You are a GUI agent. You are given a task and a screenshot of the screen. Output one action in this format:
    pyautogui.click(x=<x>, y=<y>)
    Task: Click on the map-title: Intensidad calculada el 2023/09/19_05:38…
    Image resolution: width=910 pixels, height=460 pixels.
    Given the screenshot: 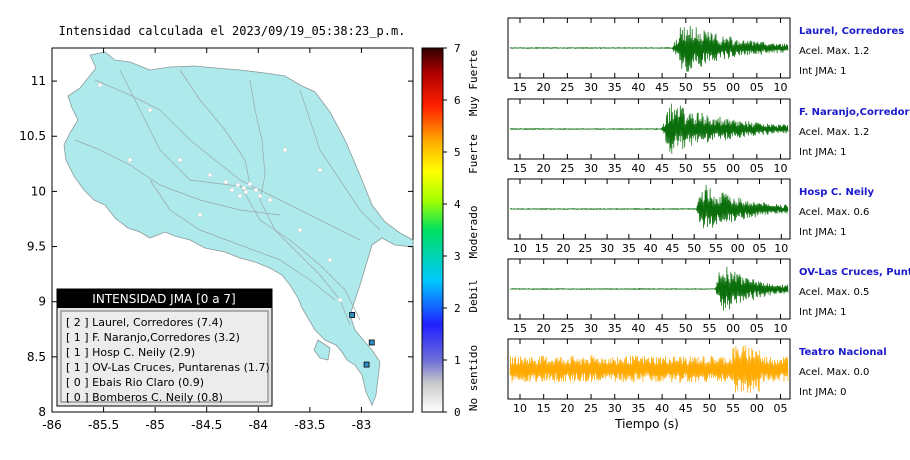 What is the action you would take?
    pyautogui.click(x=232, y=31)
    